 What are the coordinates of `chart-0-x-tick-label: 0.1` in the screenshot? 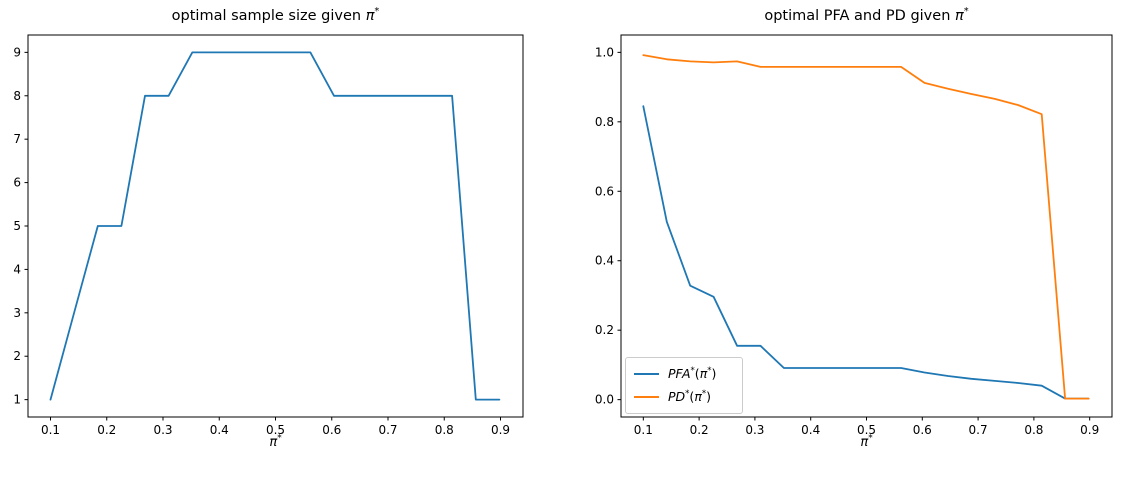 It's located at (50, 430).